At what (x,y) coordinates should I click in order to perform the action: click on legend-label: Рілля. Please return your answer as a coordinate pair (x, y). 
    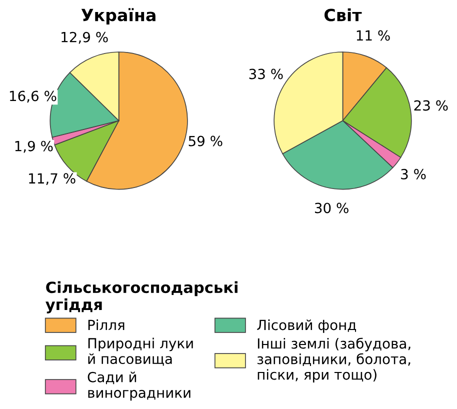
    Looking at the image, I should click on (106, 324).